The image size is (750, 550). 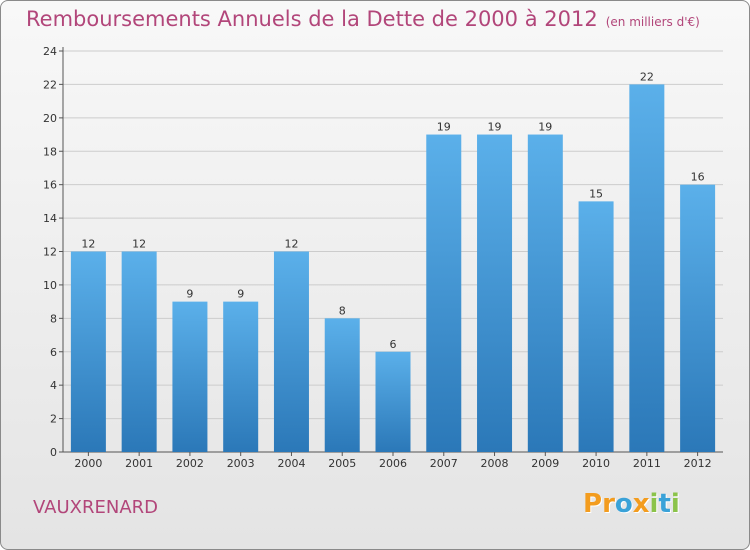 I want to click on x-tick-label: 2008, so click(x=495, y=463).